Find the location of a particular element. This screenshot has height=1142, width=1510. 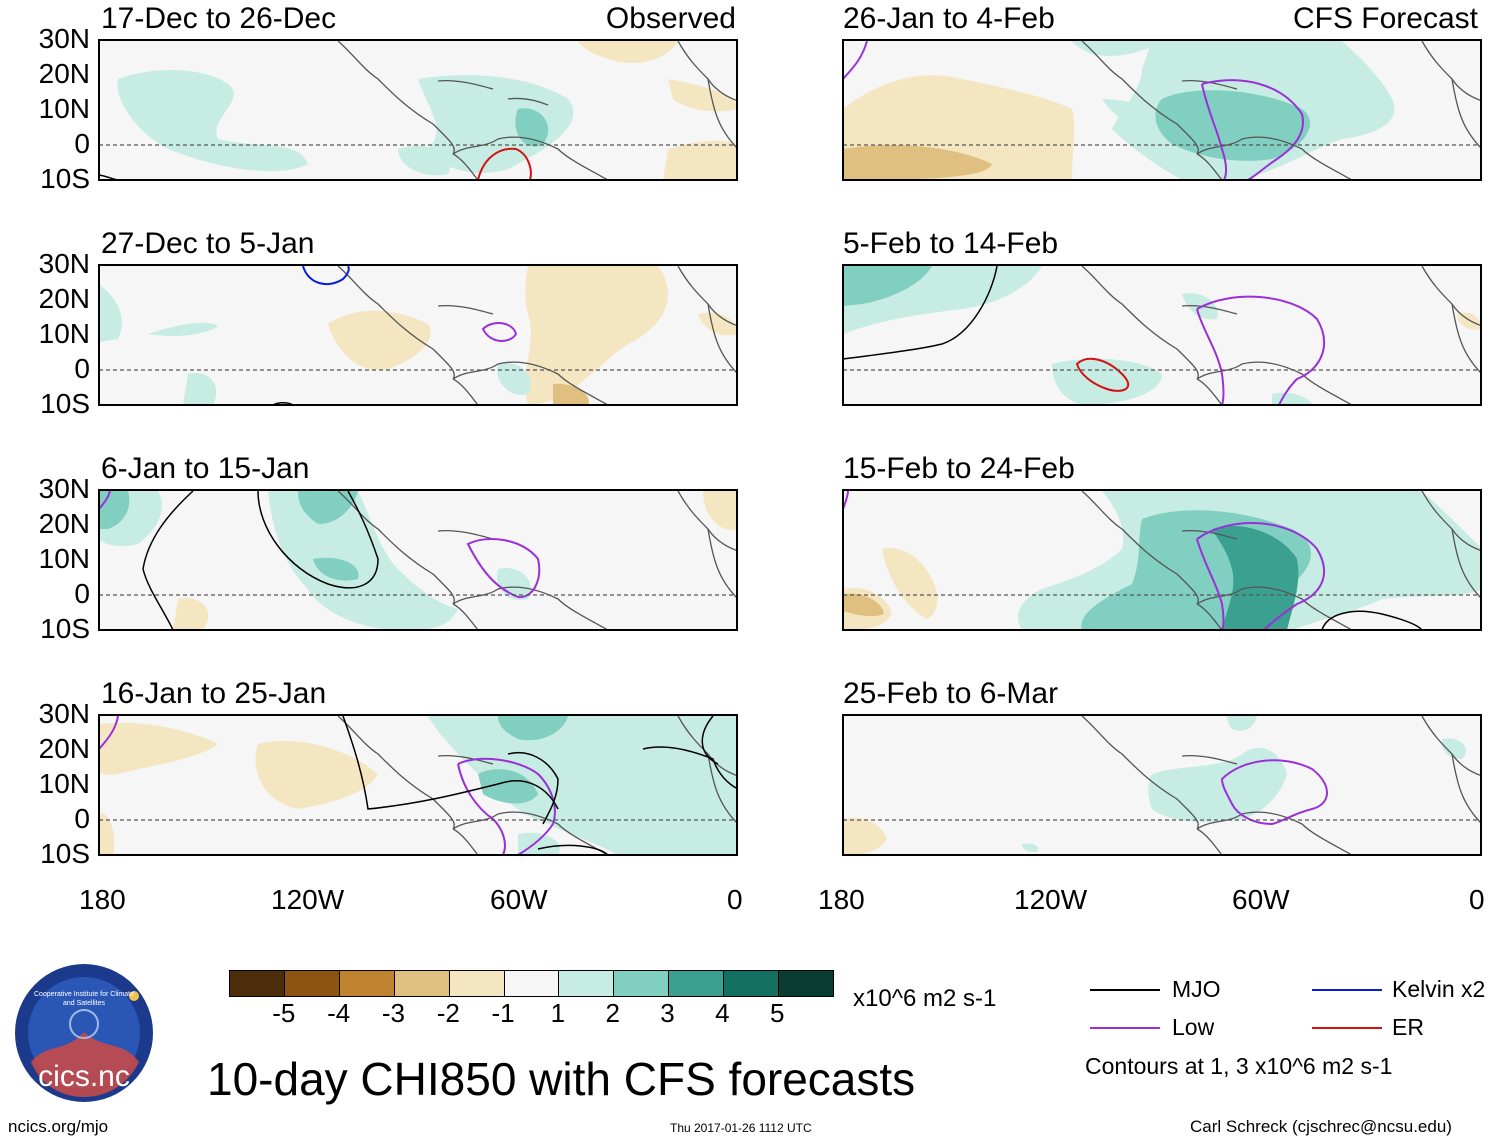

panel-label-observed: Observed is located at coordinates (670, 18).